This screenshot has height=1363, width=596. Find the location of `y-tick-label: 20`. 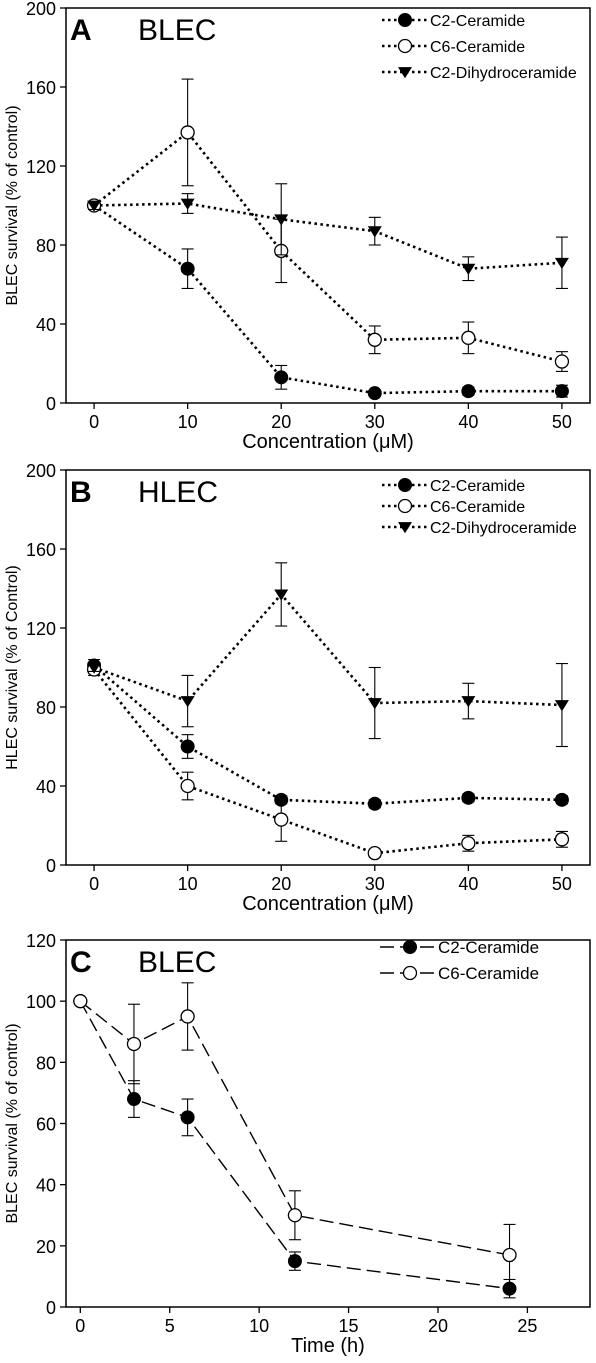

y-tick-label: 20 is located at coordinates (46, 1247).